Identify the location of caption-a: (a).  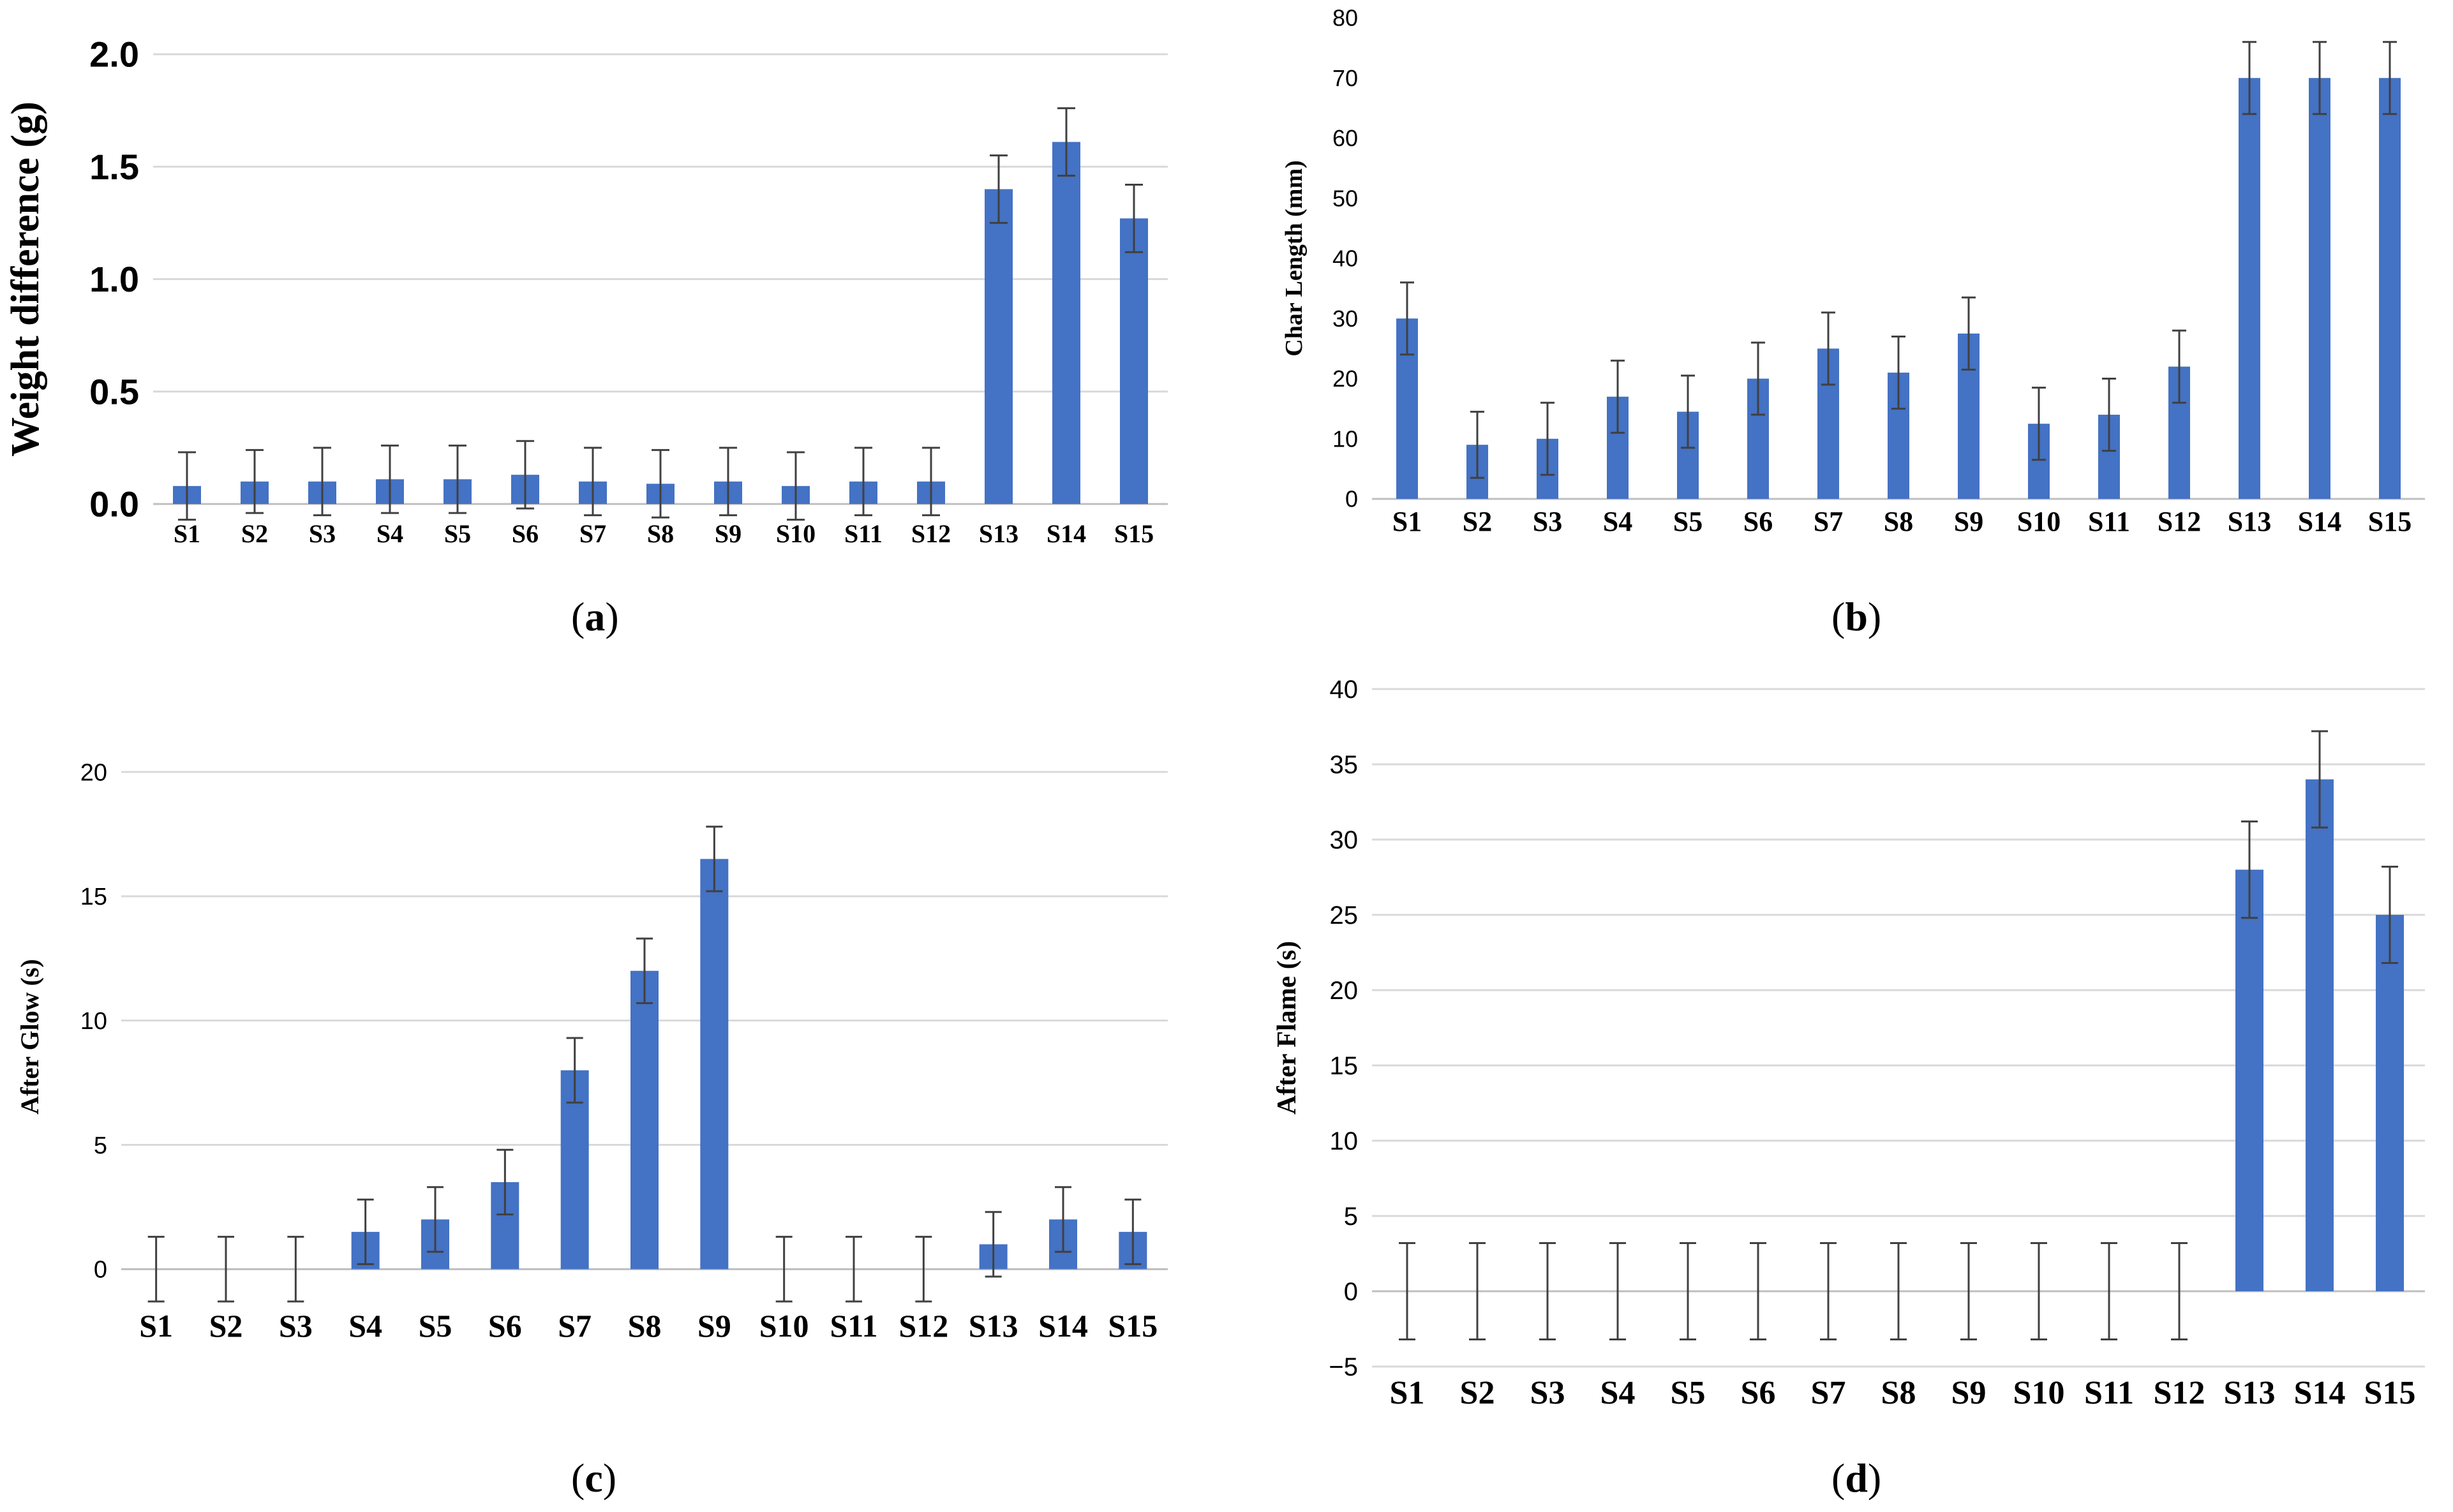
(595, 616).